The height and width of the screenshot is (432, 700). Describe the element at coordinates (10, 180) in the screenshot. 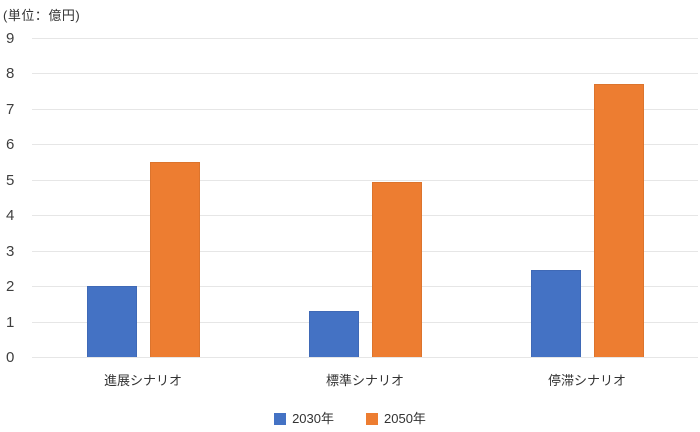

I see `y-tick-label: 5` at that location.